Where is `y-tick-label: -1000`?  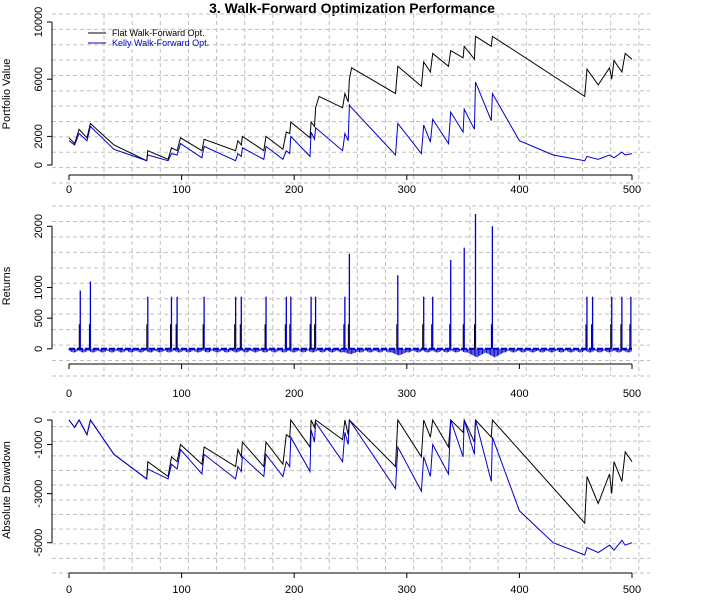
y-tick-label: -1000 is located at coordinates (39, 444).